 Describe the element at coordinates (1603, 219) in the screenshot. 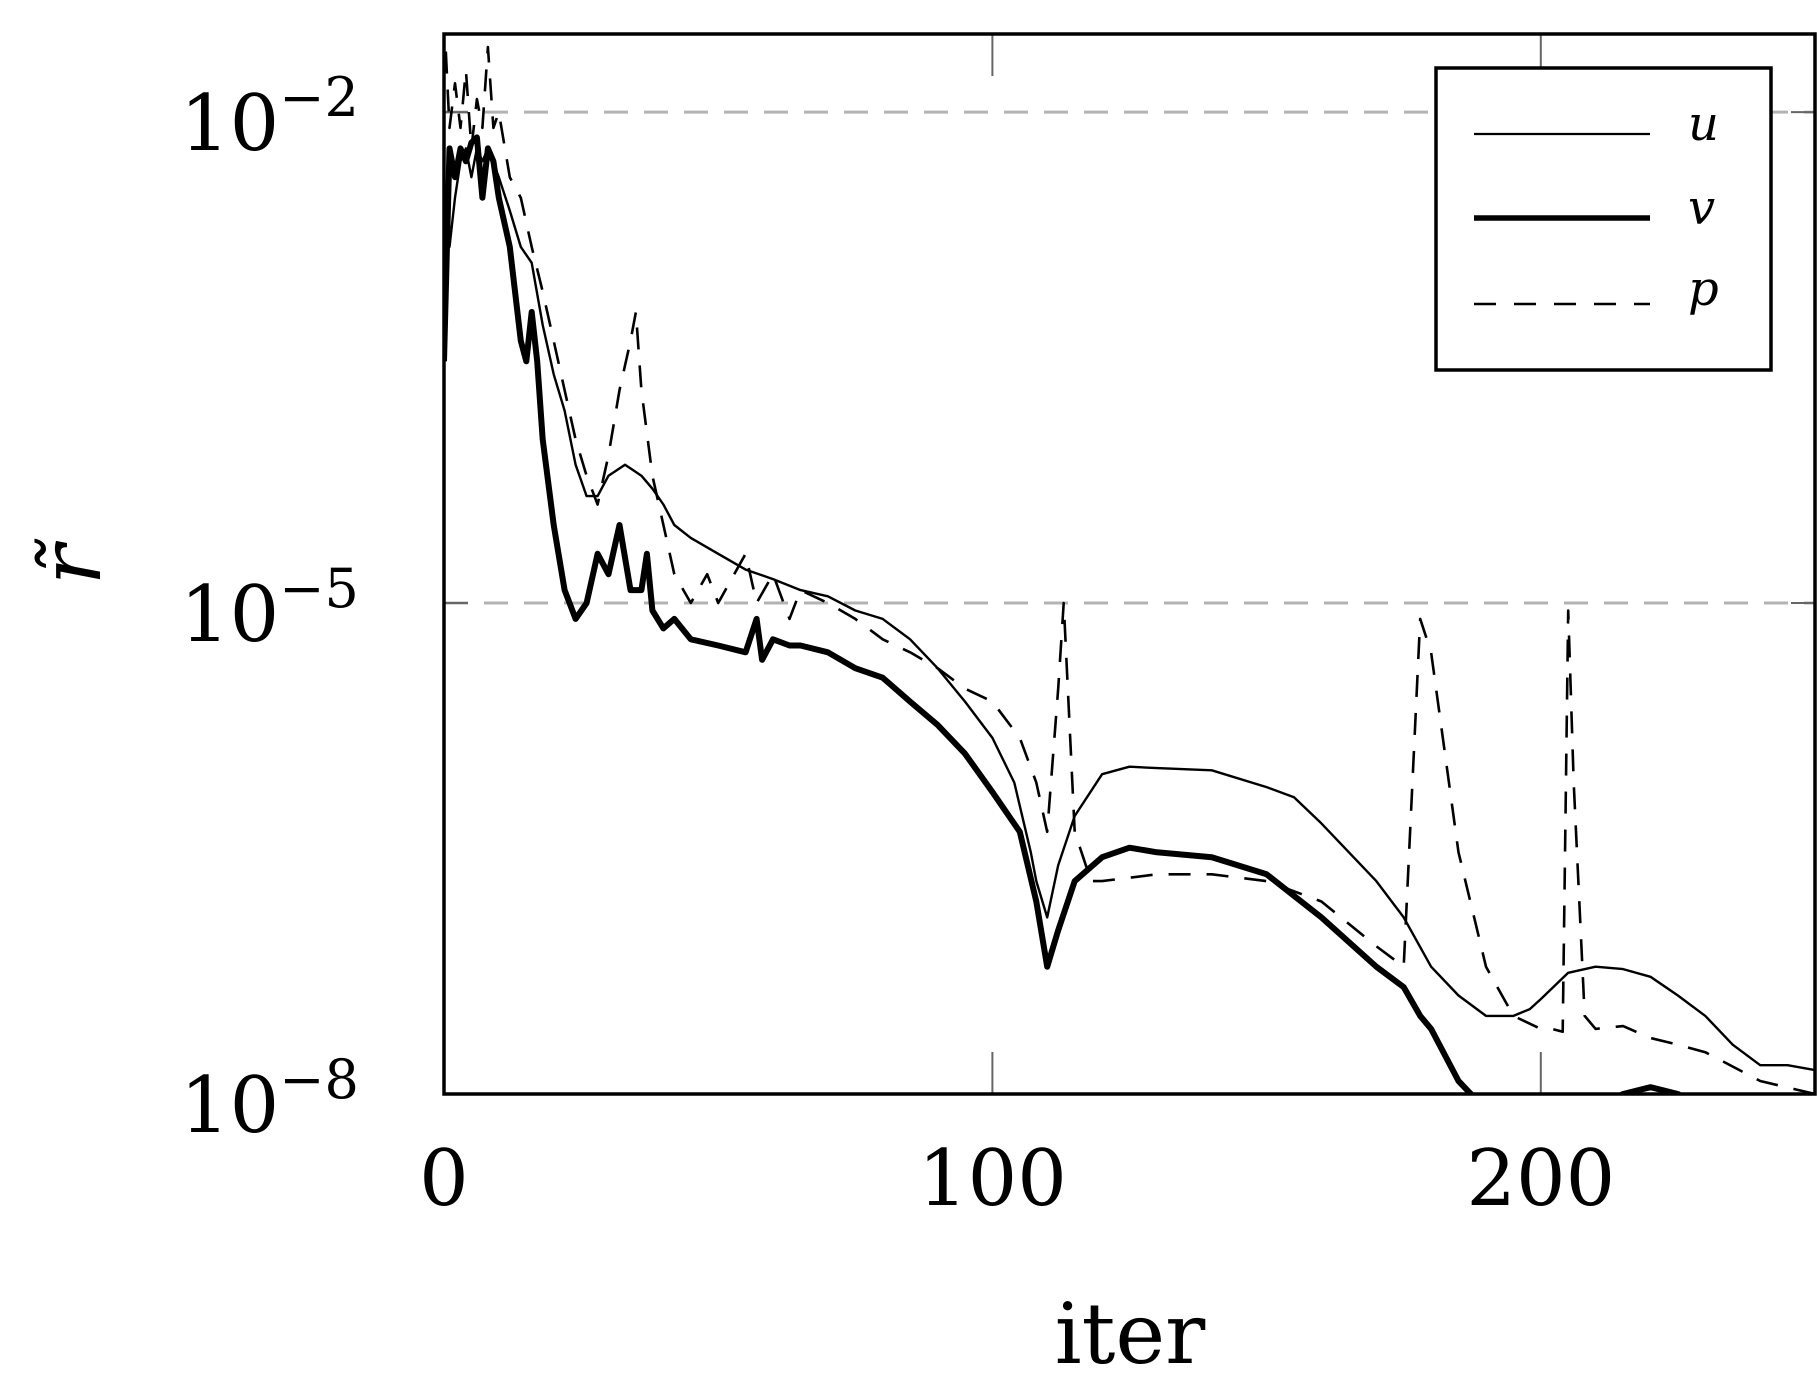

I see `legend: u v p` at that location.